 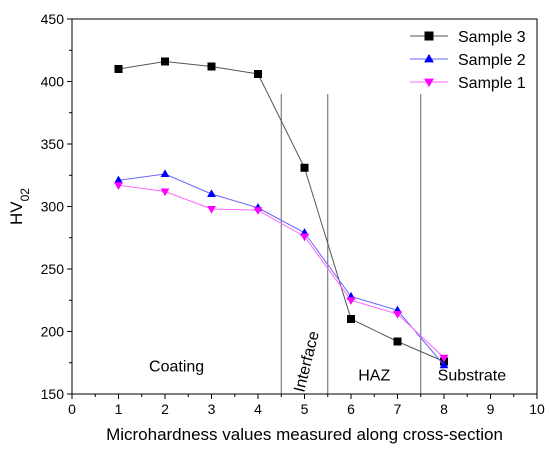 What do you see at coordinates (472, 375) in the screenshot?
I see `region-label: Substrate` at bounding box center [472, 375].